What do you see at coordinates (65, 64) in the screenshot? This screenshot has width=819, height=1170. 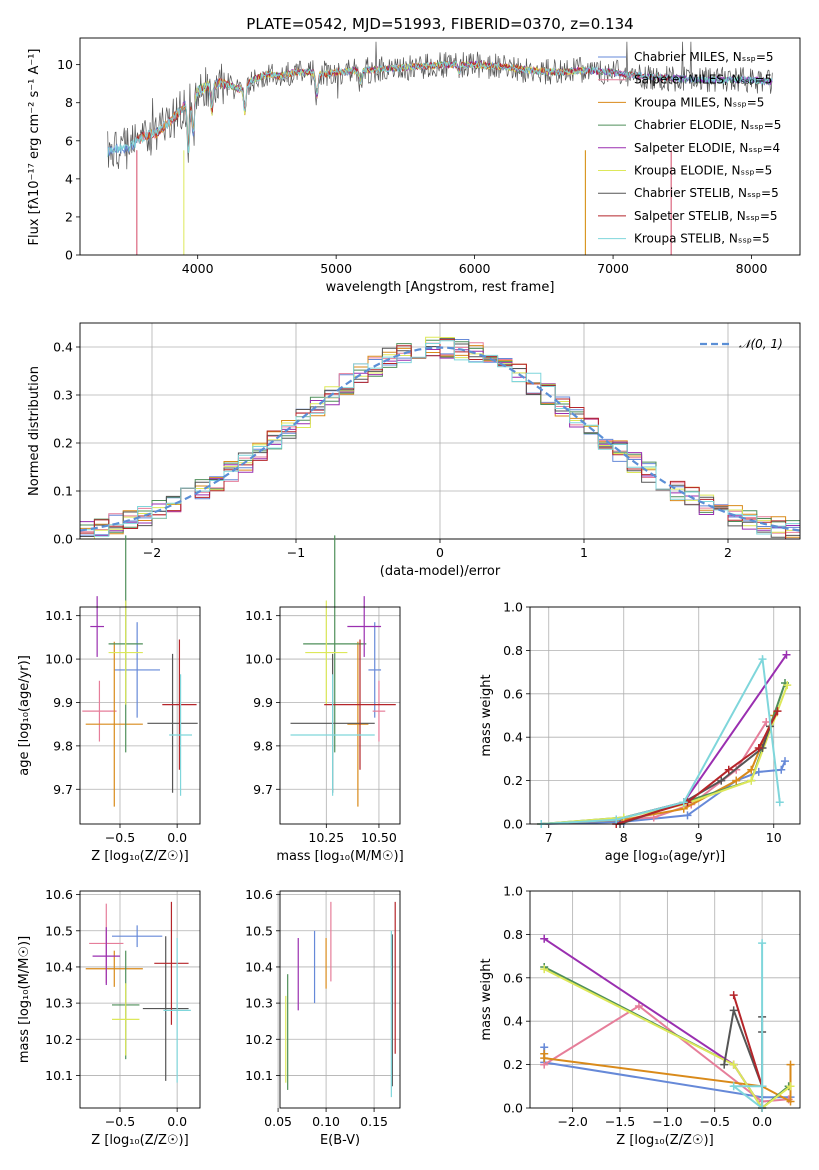 I see `y-tick-label: 10` at bounding box center [65, 64].